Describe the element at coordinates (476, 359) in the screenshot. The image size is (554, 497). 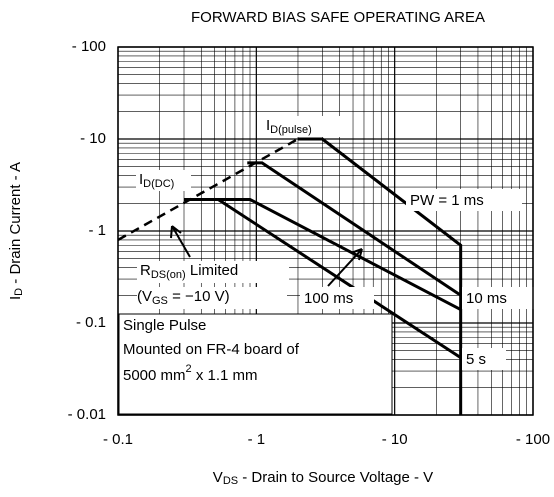
I see `series-label: 5 s` at that location.